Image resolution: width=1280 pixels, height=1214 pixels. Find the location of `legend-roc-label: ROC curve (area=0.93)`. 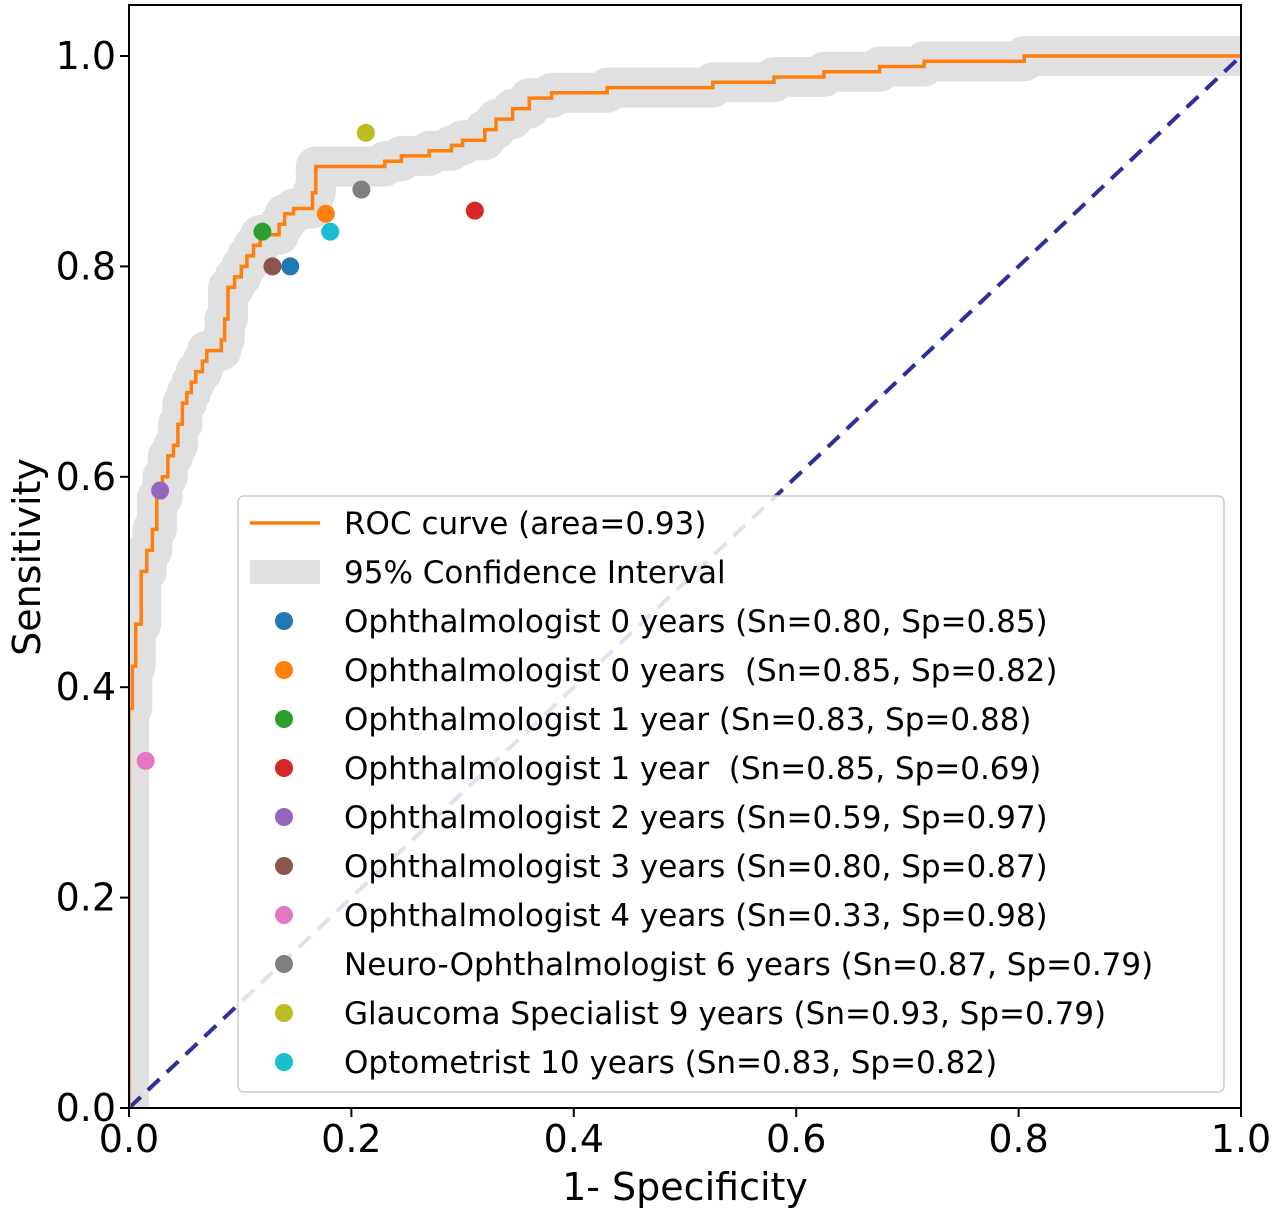

legend-roc-label: ROC curve (area=0.93) is located at coordinates (525, 524).